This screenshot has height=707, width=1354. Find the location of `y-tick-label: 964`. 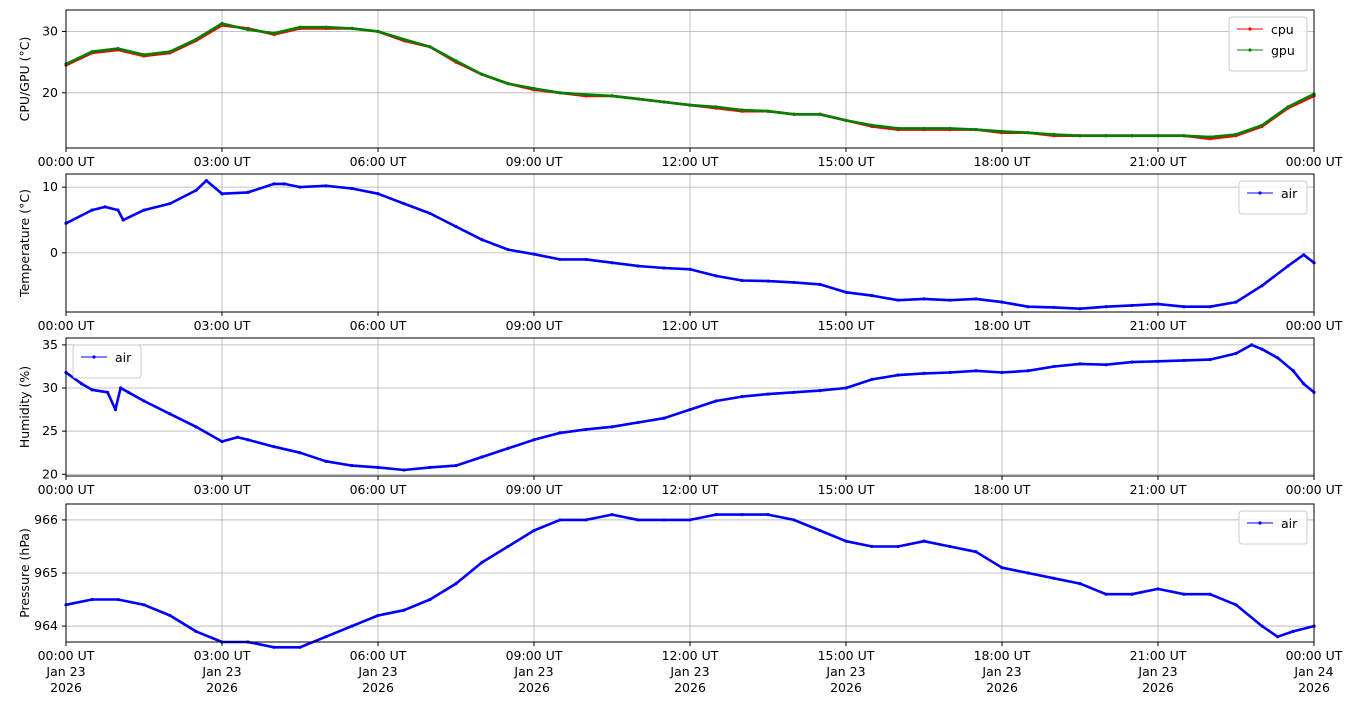

y-tick-label: 964 is located at coordinates (46, 625).